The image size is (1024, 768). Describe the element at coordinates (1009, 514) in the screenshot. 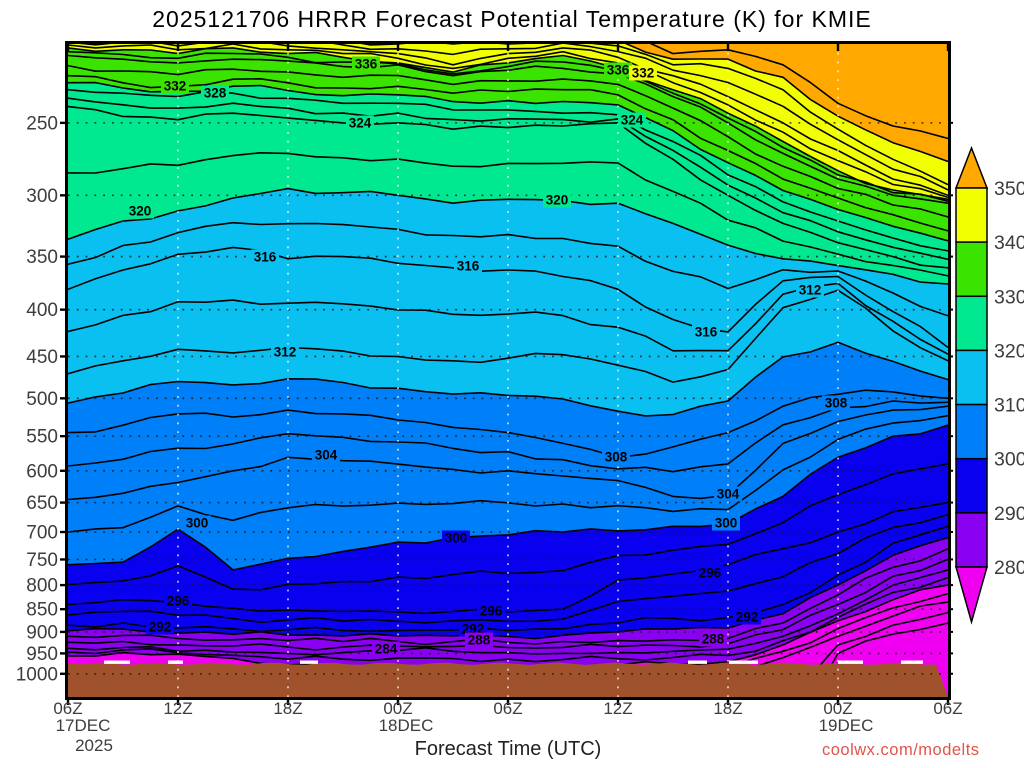

I see `colorbar-label: 290` at that location.